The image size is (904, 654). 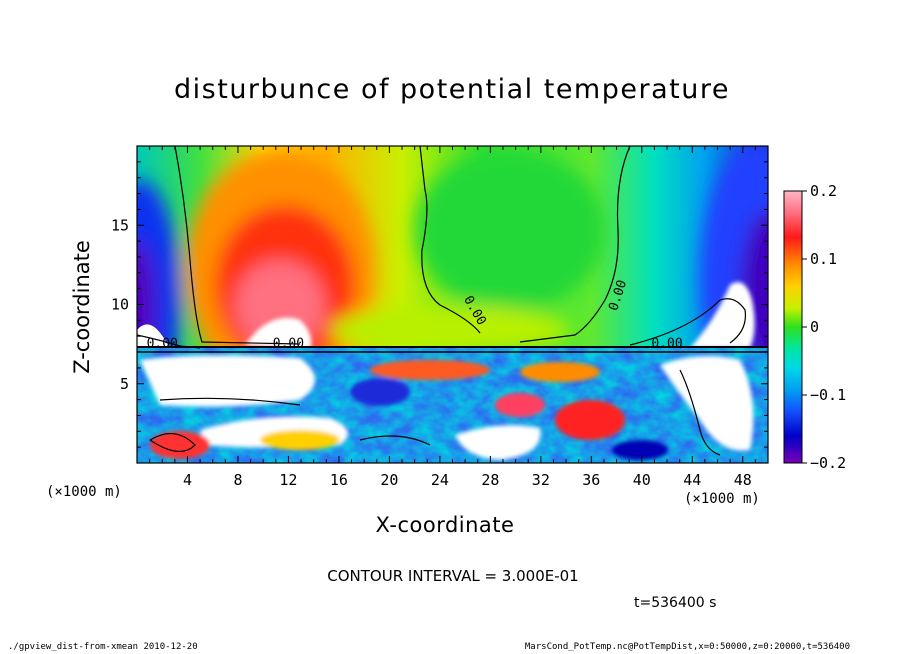 I want to click on colorbar-ticks: 0.2 0.1 0 −0.1 −0.2, so click(x=824, y=327).